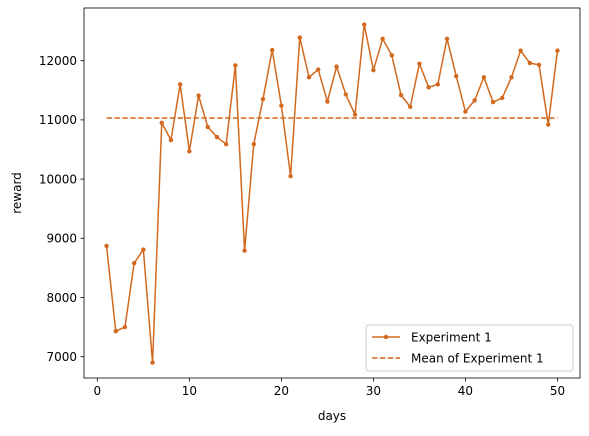 This screenshot has width=589, height=436. Describe the element at coordinates (61, 357) in the screenshot. I see `y-tick-label: 7000` at that location.